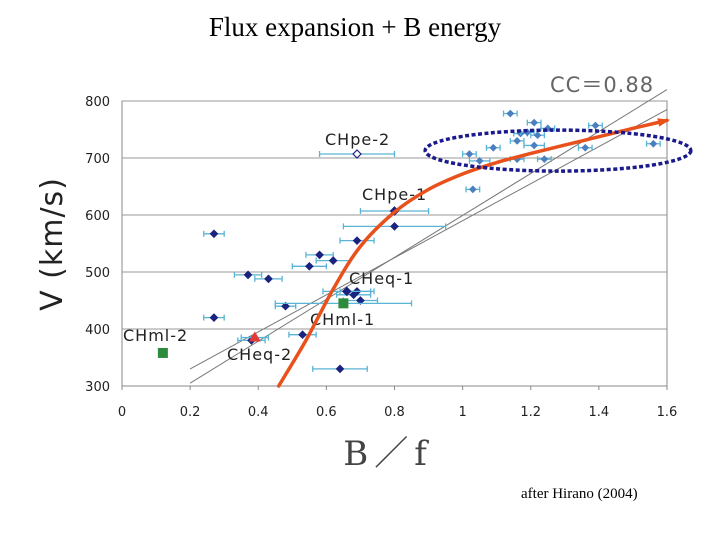 The width and height of the screenshot is (720, 540). I want to click on x-tick-label: 1, so click(462, 412).